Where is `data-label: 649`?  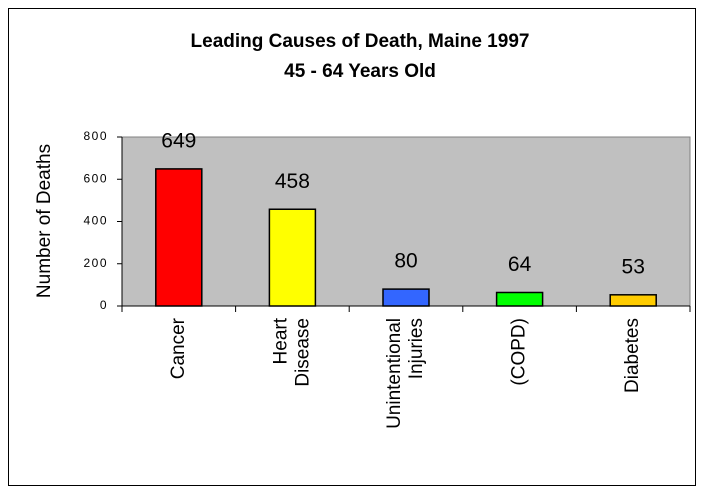
data-label: 649 is located at coordinates (178, 140).